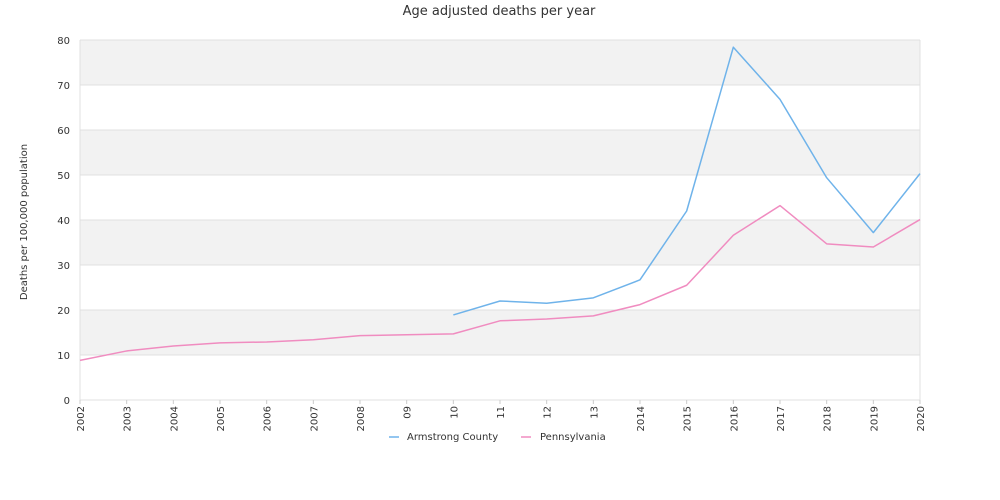 This screenshot has height=500, width=1000. Describe the element at coordinates (63, 86) in the screenshot. I see `y-tick-label: 70` at that location.